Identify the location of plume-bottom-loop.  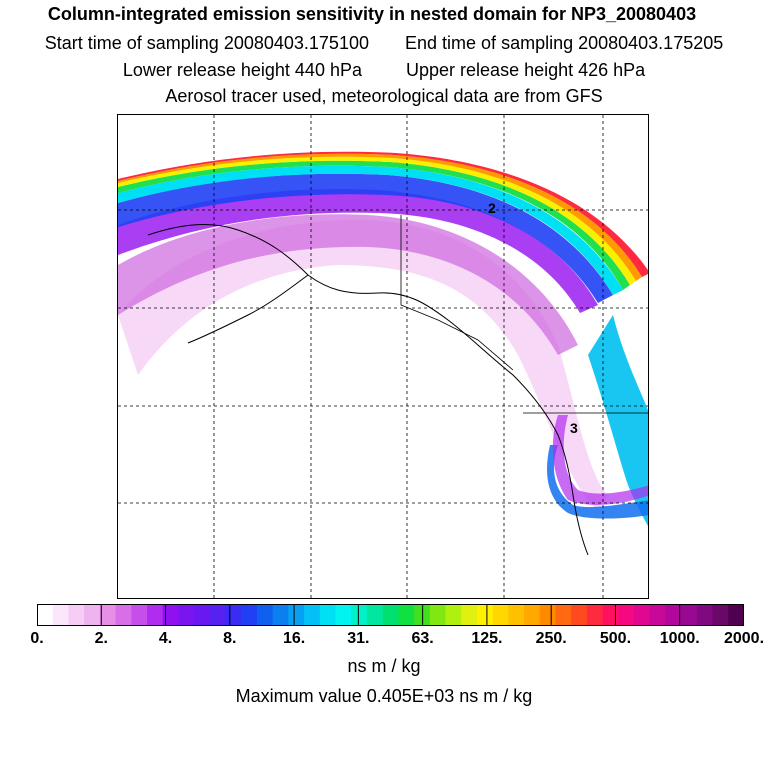
(600, 460).